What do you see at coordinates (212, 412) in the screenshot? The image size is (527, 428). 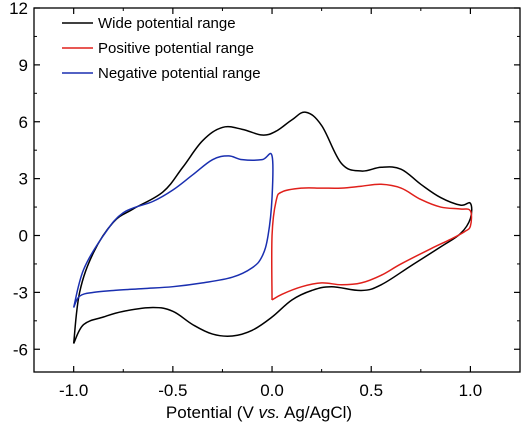 I see `x-axis-title-part: Potential (V` at bounding box center [212, 412].